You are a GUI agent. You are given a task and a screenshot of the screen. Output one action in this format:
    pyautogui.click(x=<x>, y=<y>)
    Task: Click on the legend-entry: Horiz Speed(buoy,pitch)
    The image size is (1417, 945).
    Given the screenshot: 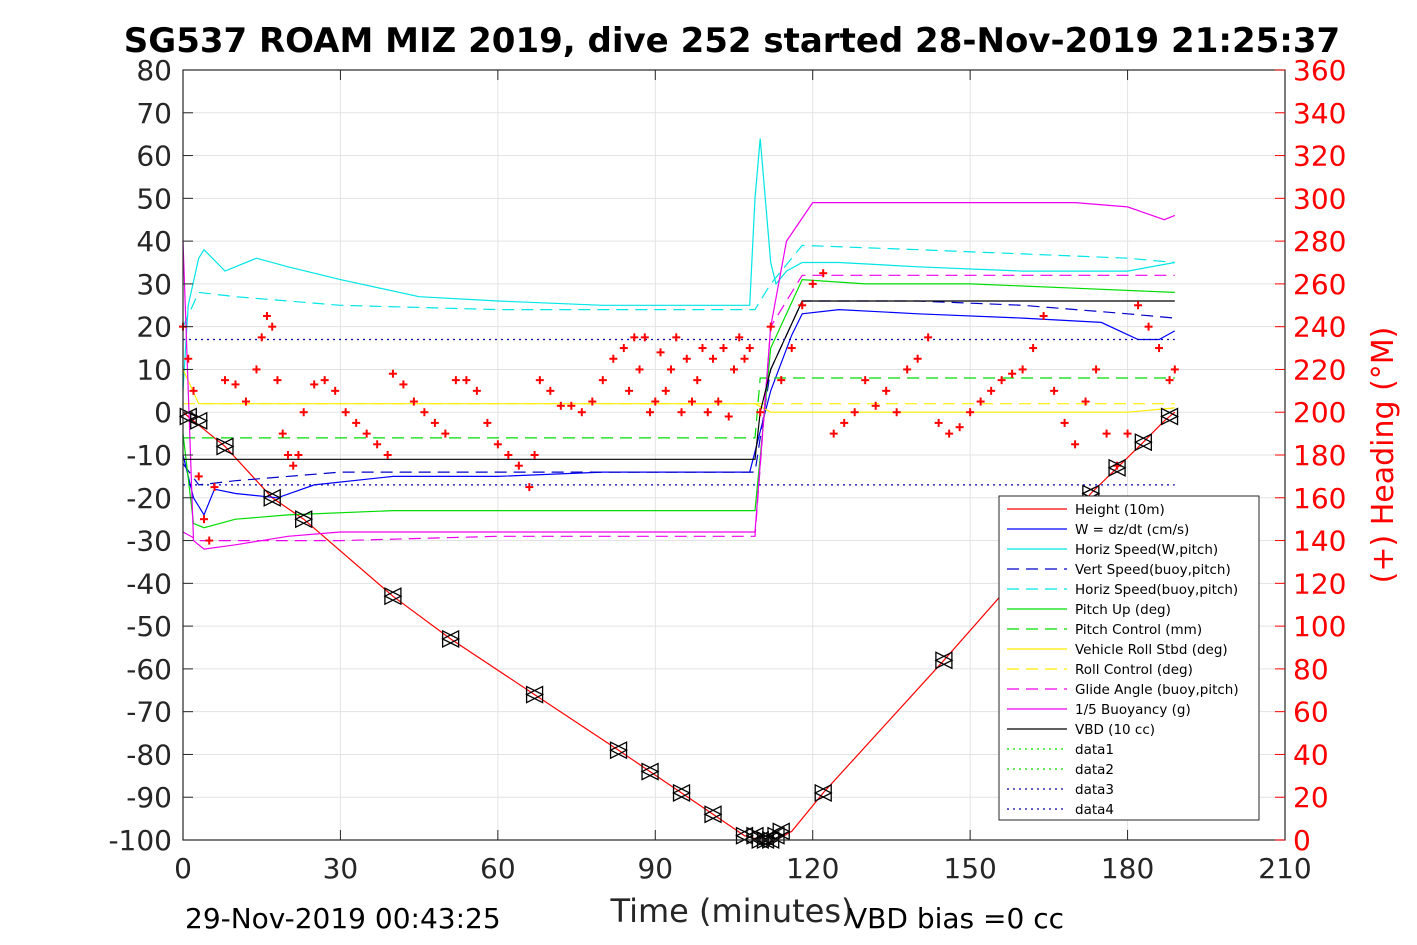 What is the action you would take?
    pyautogui.click(x=1156, y=590)
    